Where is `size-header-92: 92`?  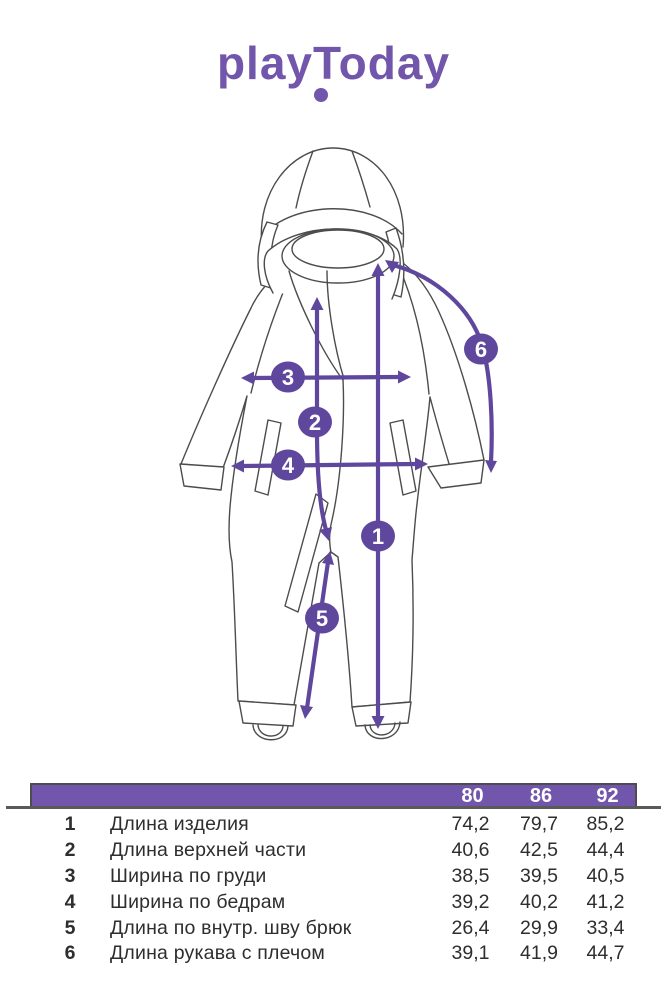 size-header-92: 92 is located at coordinates (607, 796).